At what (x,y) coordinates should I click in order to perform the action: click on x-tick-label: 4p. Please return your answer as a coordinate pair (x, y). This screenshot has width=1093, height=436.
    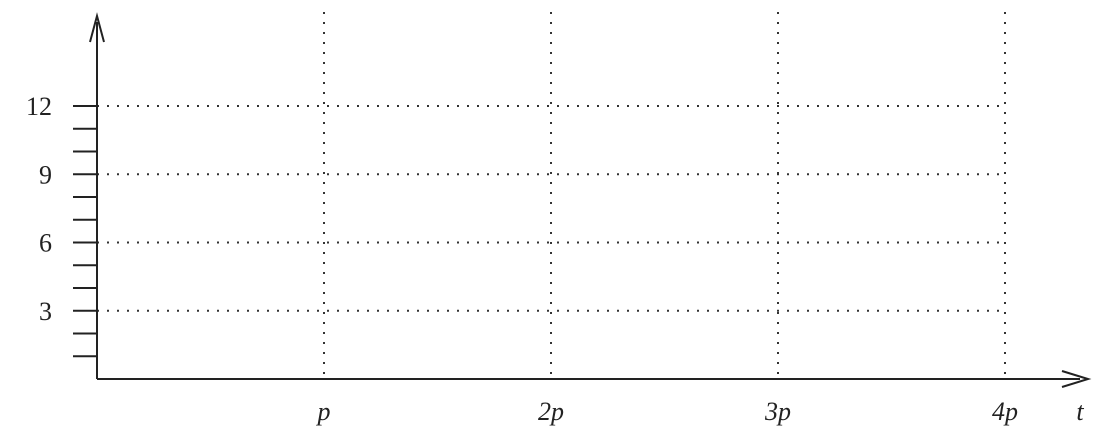
    Looking at the image, I should click on (1005, 411).